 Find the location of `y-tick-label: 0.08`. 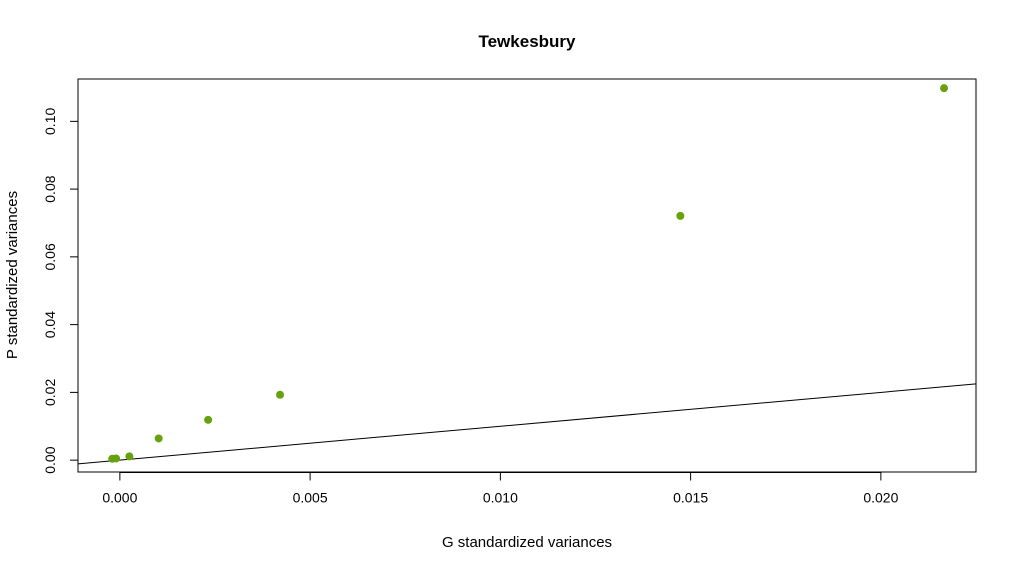

y-tick-label: 0.08 is located at coordinates (50, 188).